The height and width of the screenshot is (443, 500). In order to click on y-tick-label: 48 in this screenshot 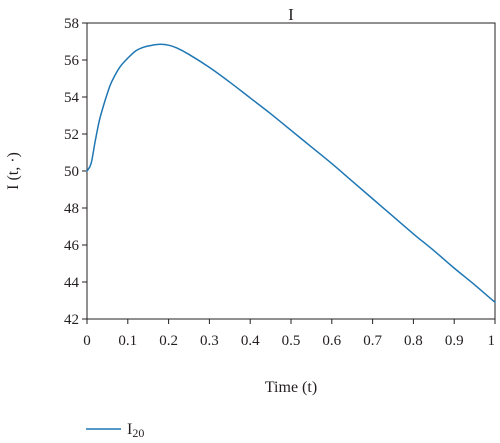, I will do `click(71, 209)`.